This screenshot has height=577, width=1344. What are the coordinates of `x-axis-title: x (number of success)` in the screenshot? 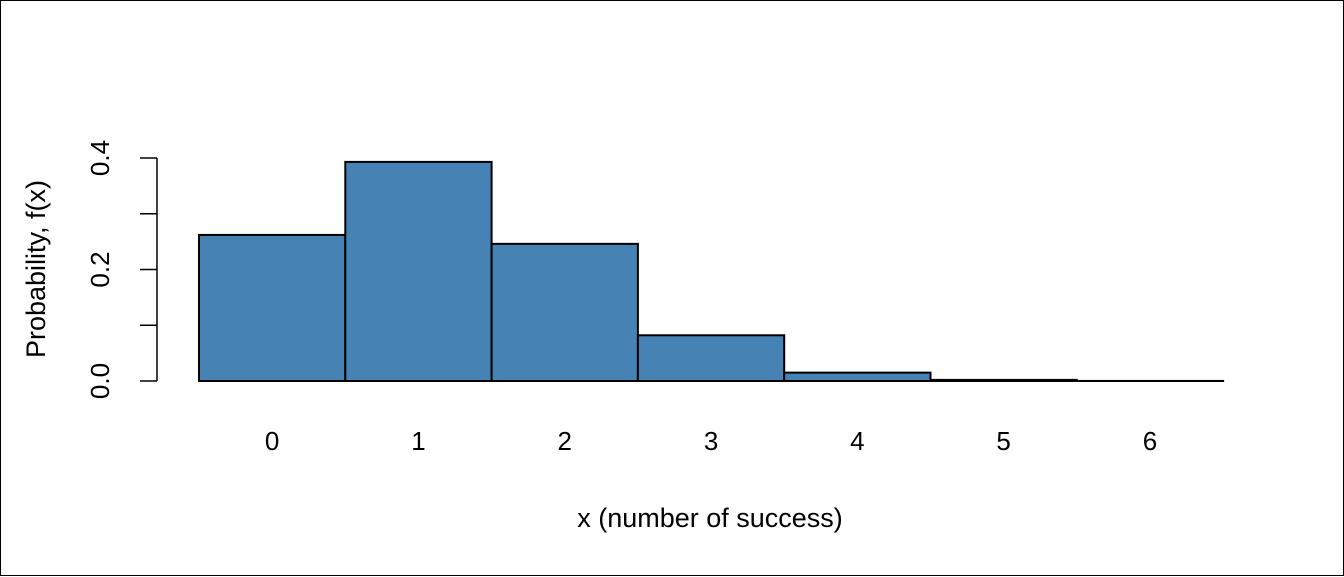 It's located at (710, 518).